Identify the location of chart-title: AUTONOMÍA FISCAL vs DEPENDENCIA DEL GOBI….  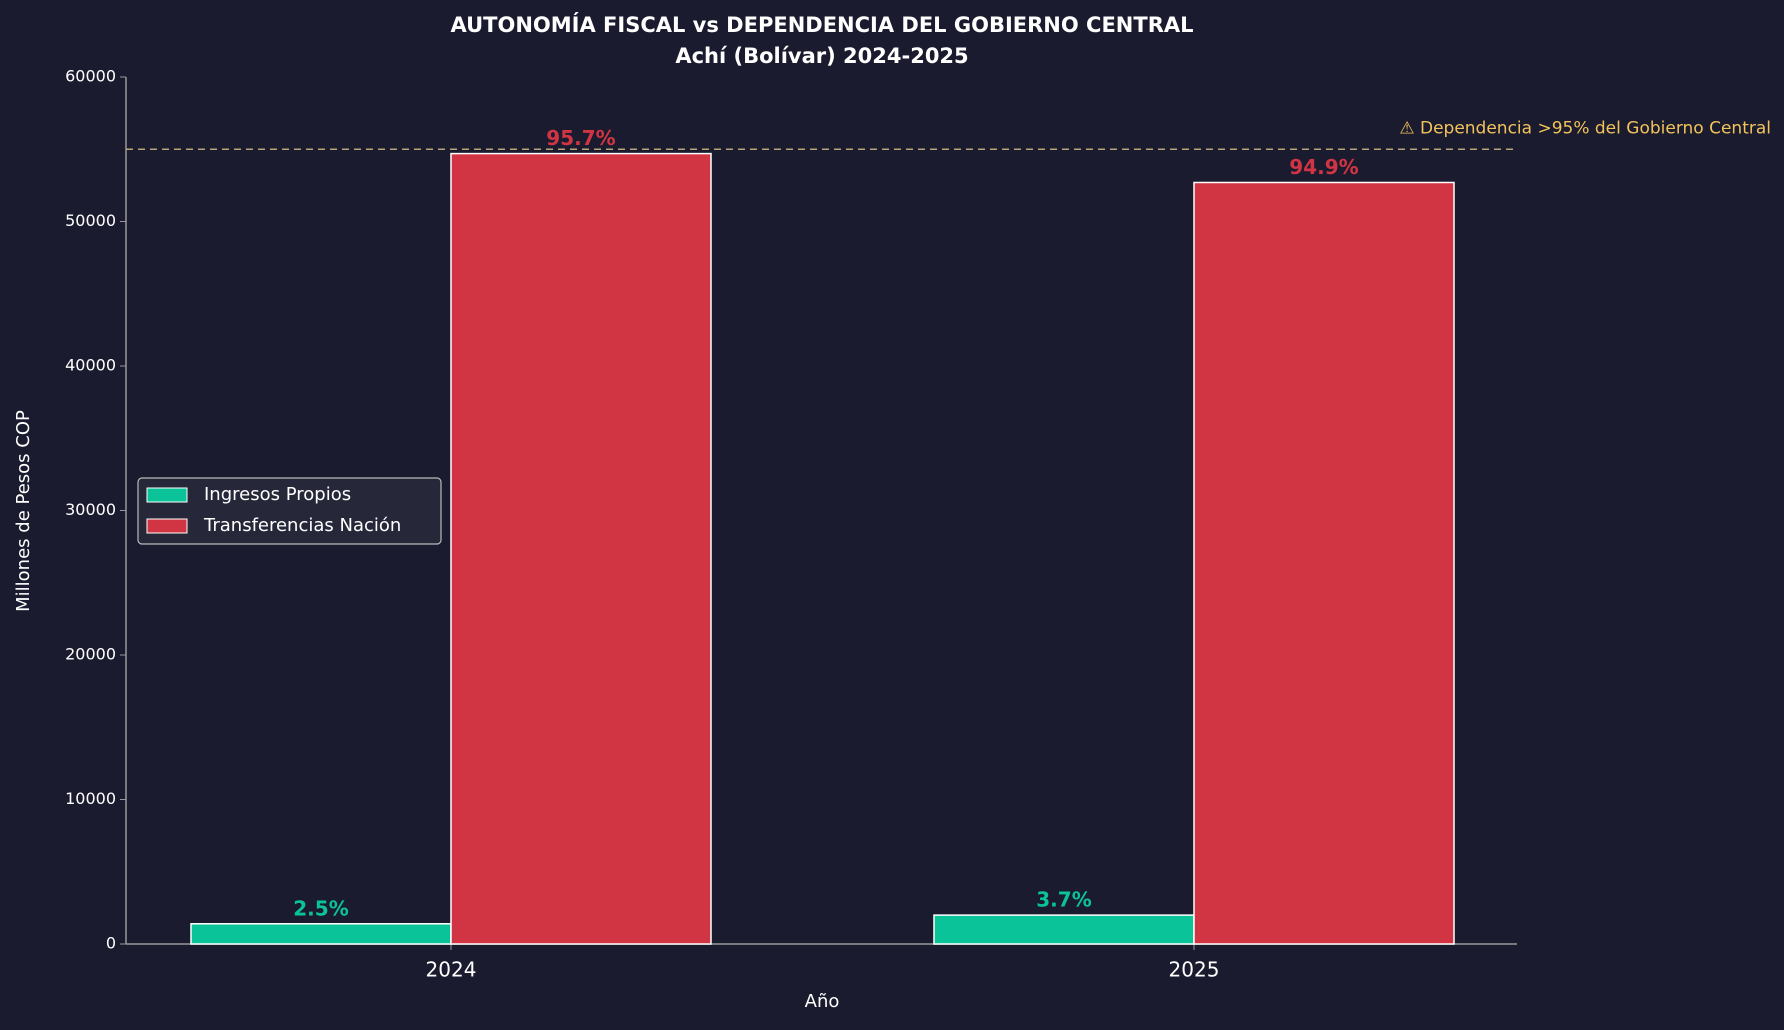
(822, 24).